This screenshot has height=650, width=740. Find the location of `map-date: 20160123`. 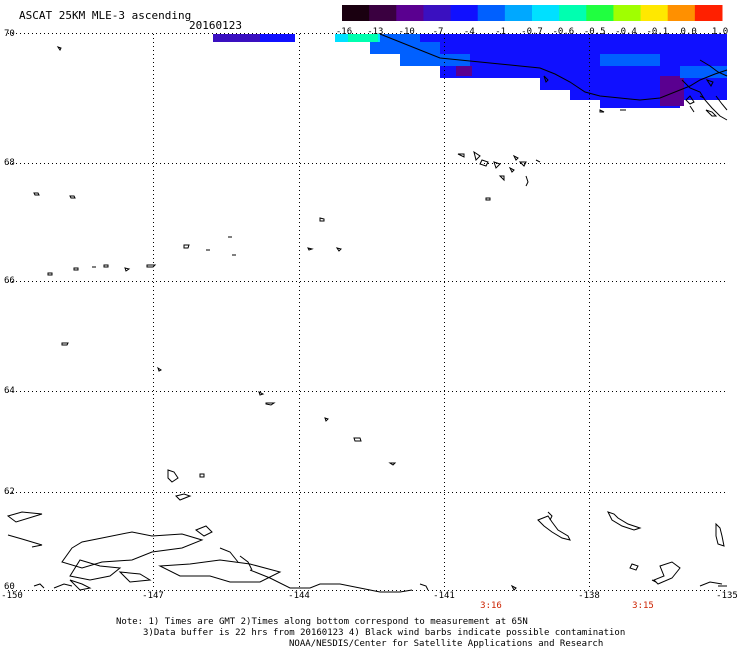

map-date: 20160123 is located at coordinates (215, 25).